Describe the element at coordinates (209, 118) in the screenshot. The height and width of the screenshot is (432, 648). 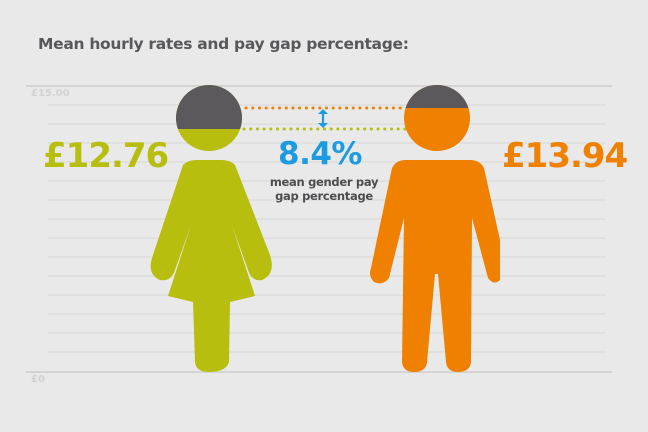
I see `female-head-icon` at that location.